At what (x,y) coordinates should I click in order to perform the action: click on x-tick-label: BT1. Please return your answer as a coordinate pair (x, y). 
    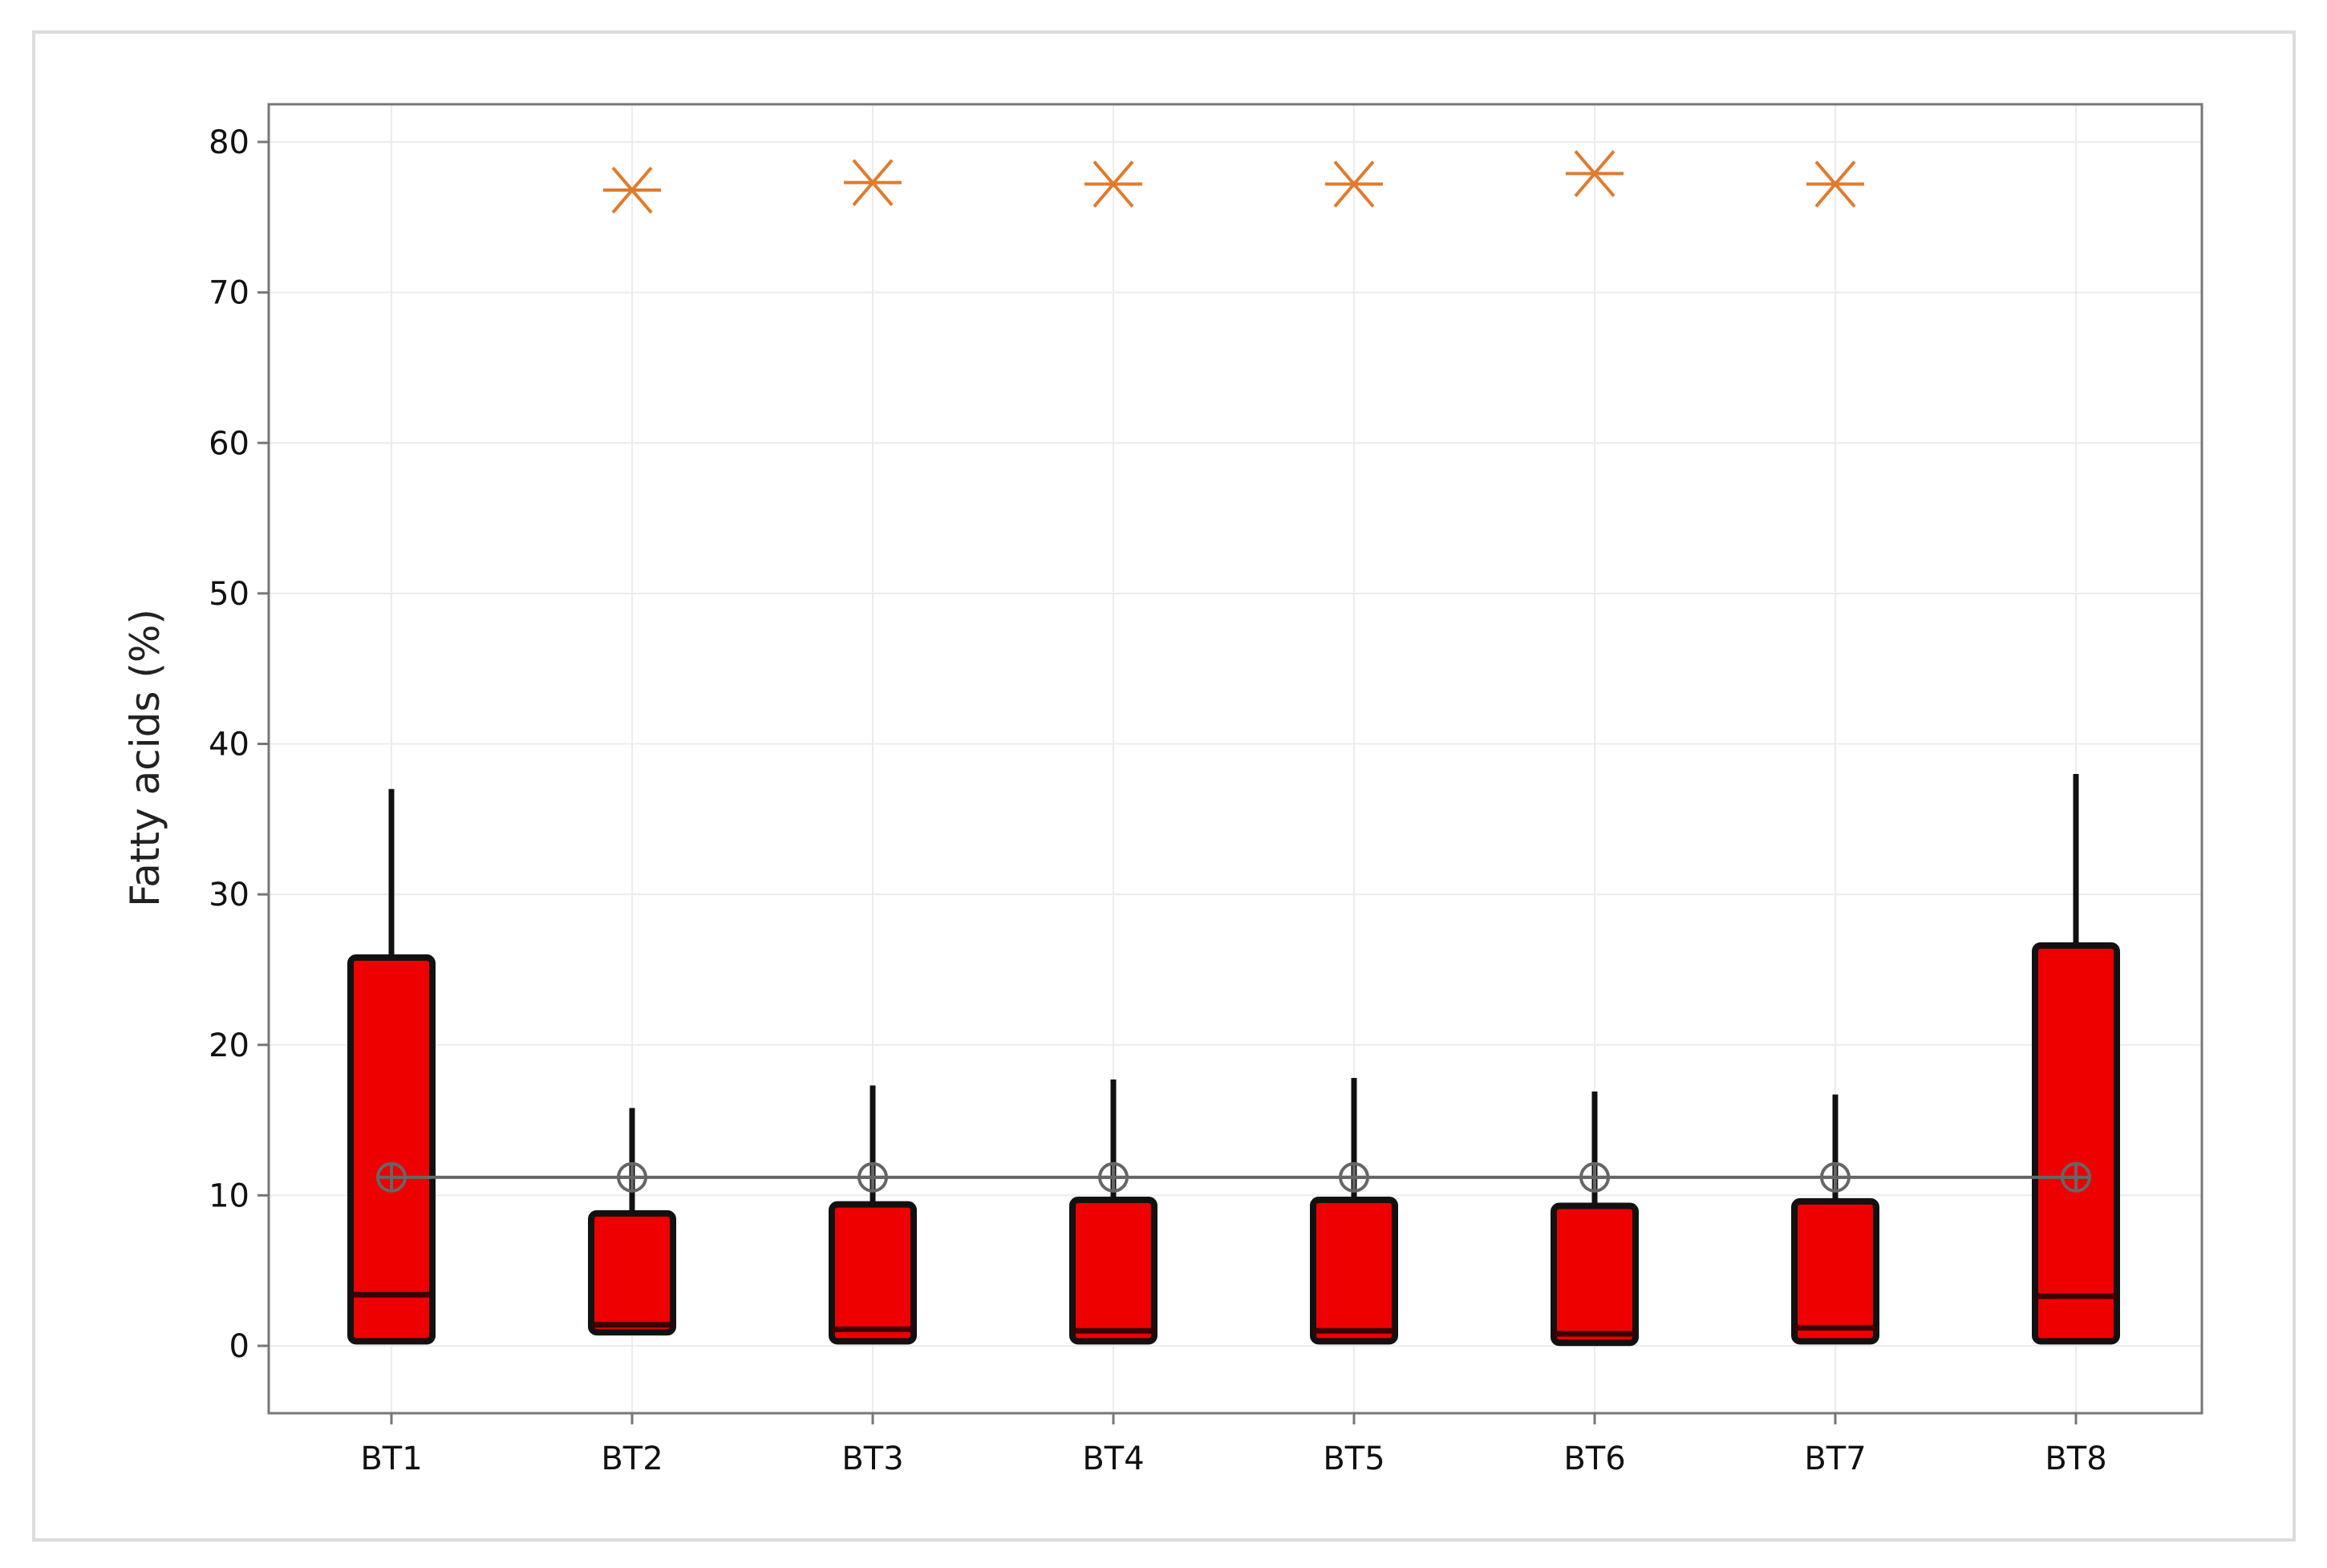
    Looking at the image, I should click on (391, 1459).